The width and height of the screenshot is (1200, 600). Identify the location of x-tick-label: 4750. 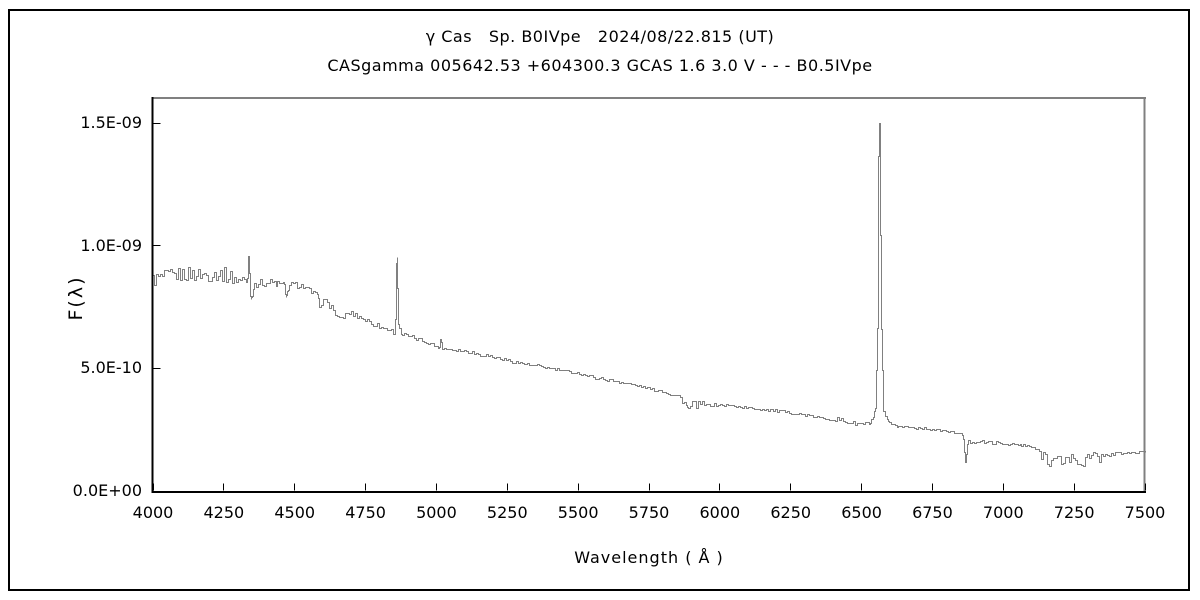
(365, 512).